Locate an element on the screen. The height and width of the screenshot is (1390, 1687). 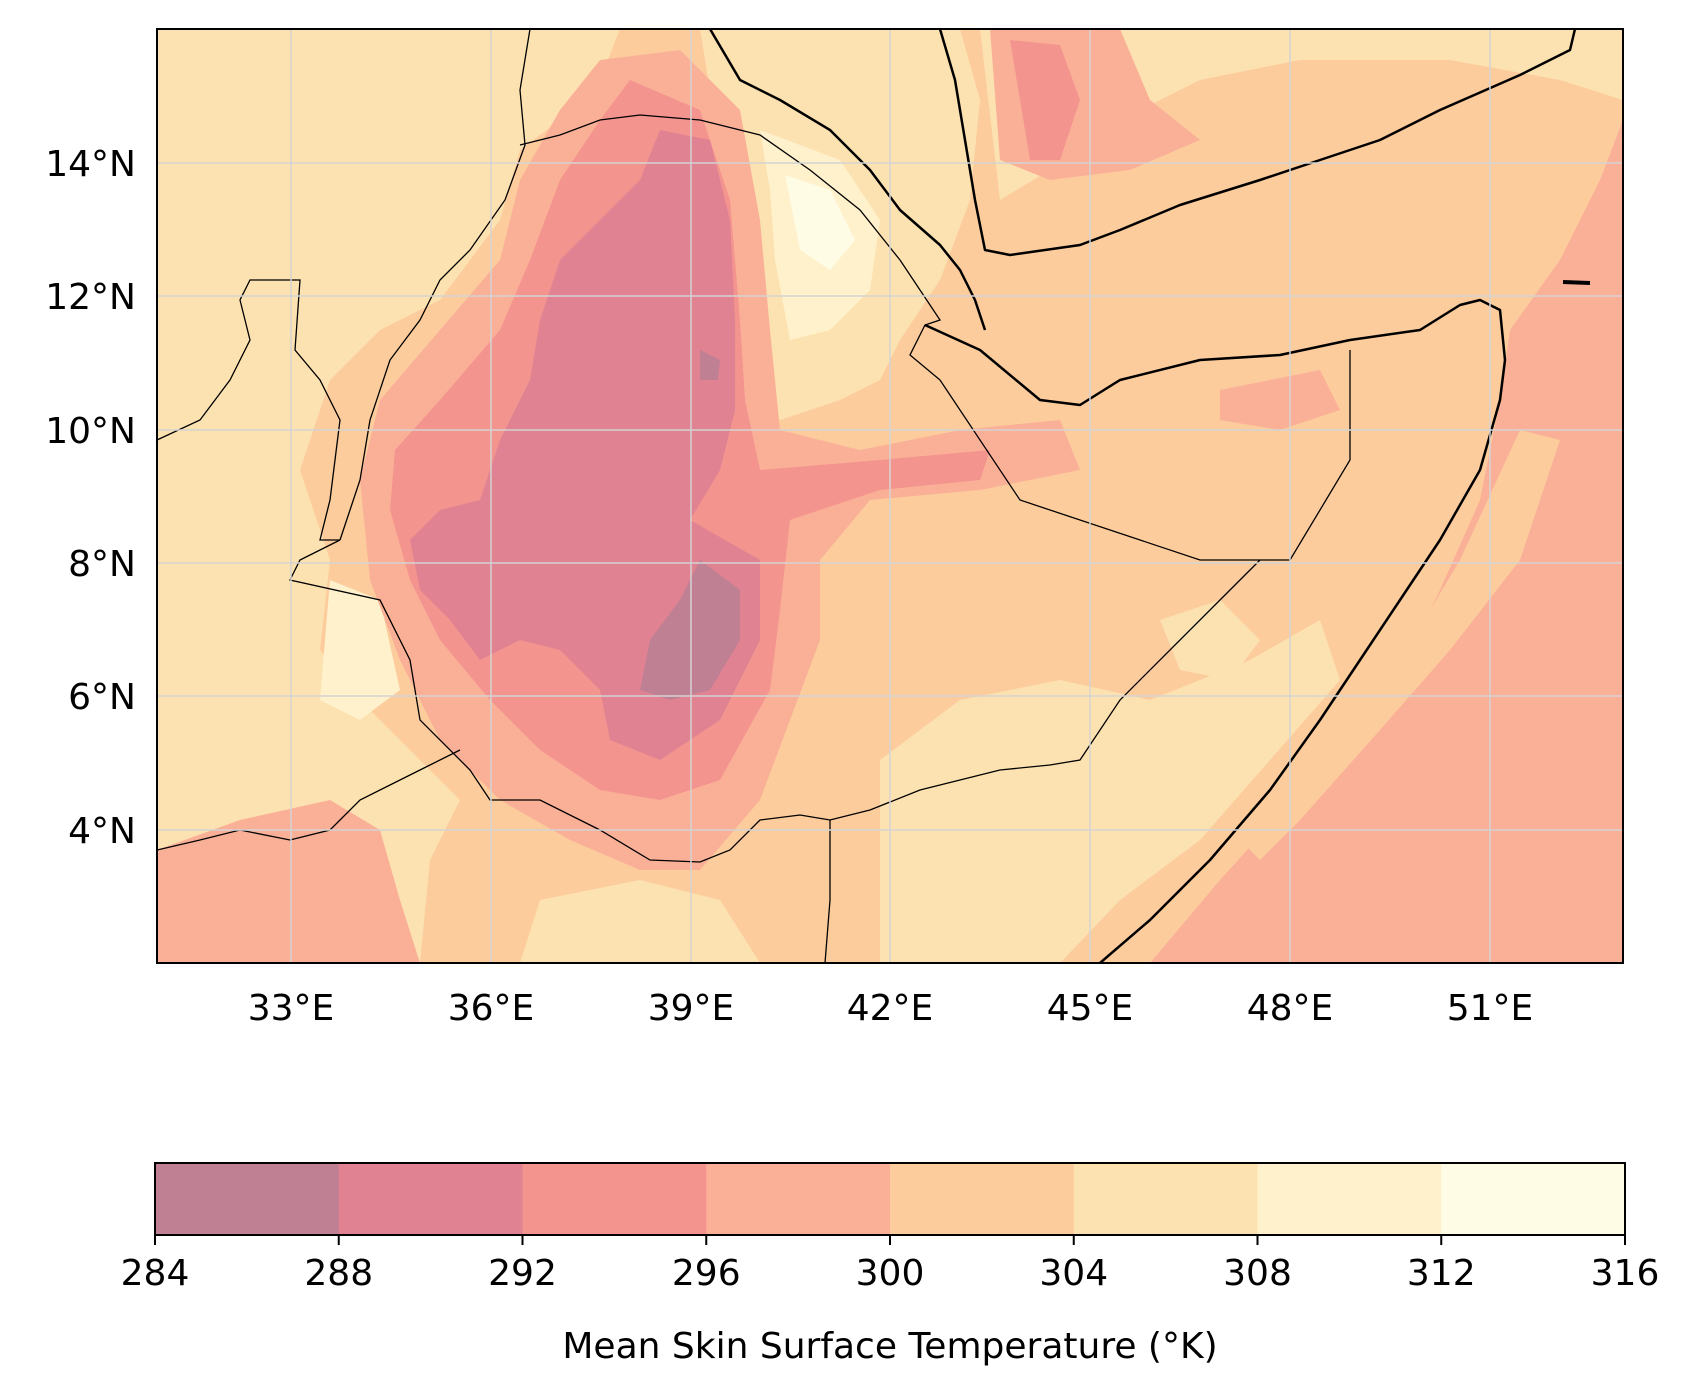
colorbar-tick-label: 288 is located at coordinates (338, 1273).